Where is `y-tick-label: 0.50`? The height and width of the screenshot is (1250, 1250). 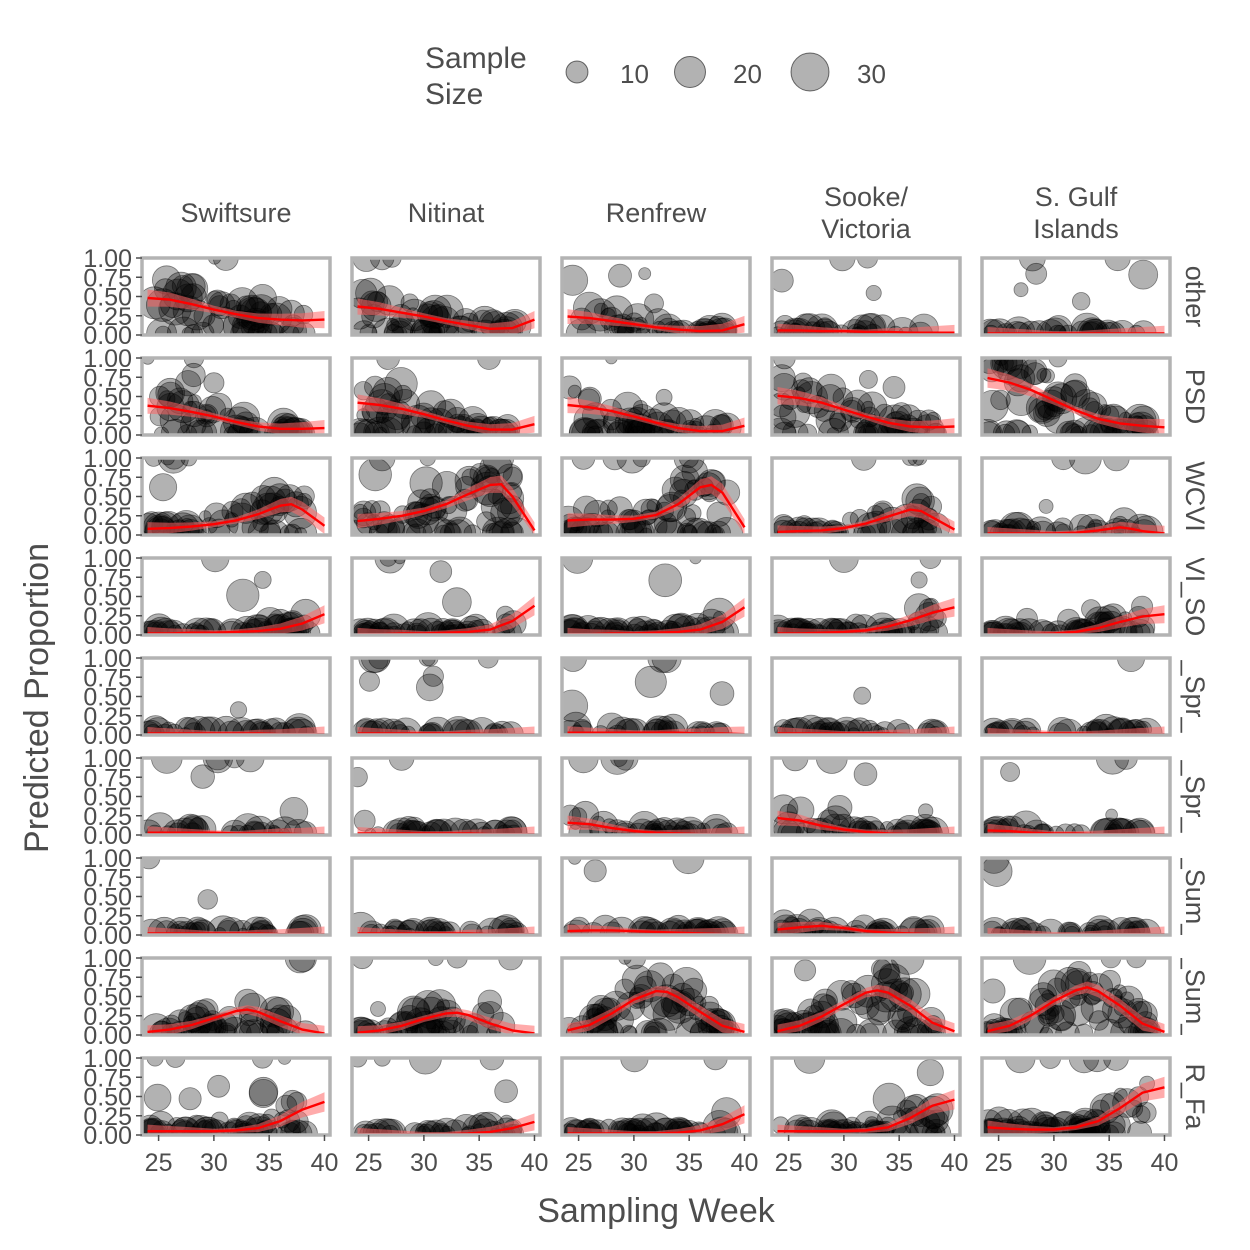
y-tick-label: 0.50 is located at coordinates (107, 498).